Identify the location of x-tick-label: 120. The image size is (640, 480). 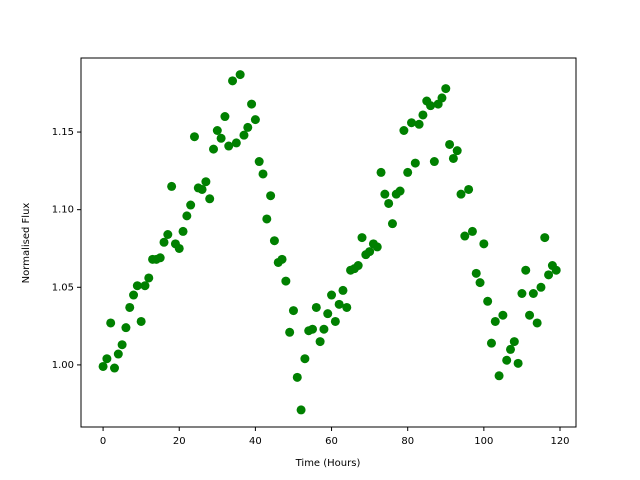
(559, 441).